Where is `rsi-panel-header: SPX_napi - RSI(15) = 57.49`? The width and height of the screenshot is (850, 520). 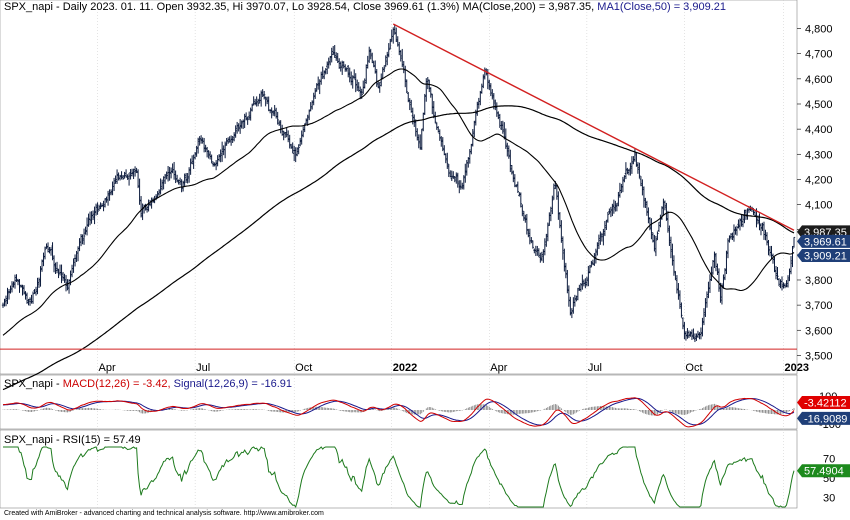
rsi-panel-header: SPX_napi - RSI(15) = 57.49 is located at coordinates (72, 440).